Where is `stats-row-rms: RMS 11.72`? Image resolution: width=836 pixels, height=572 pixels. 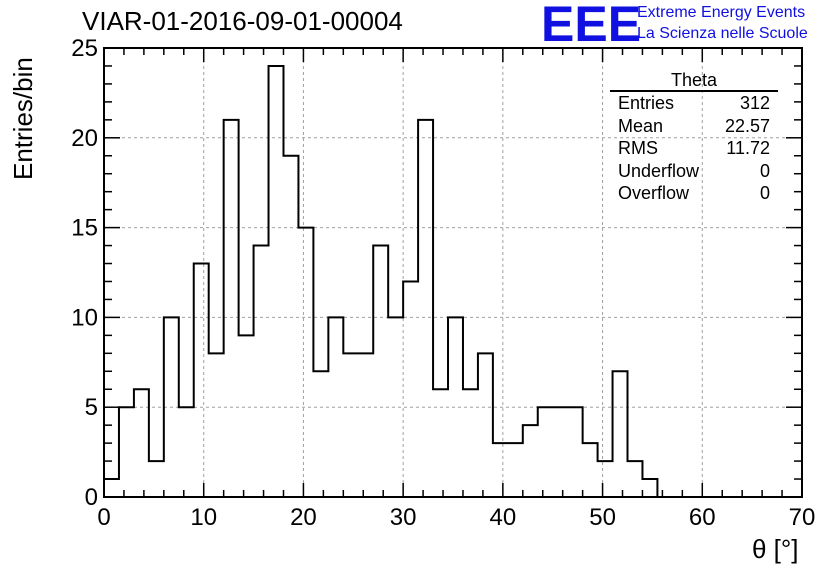 stats-row-rms: RMS 11.72 is located at coordinates (695, 148).